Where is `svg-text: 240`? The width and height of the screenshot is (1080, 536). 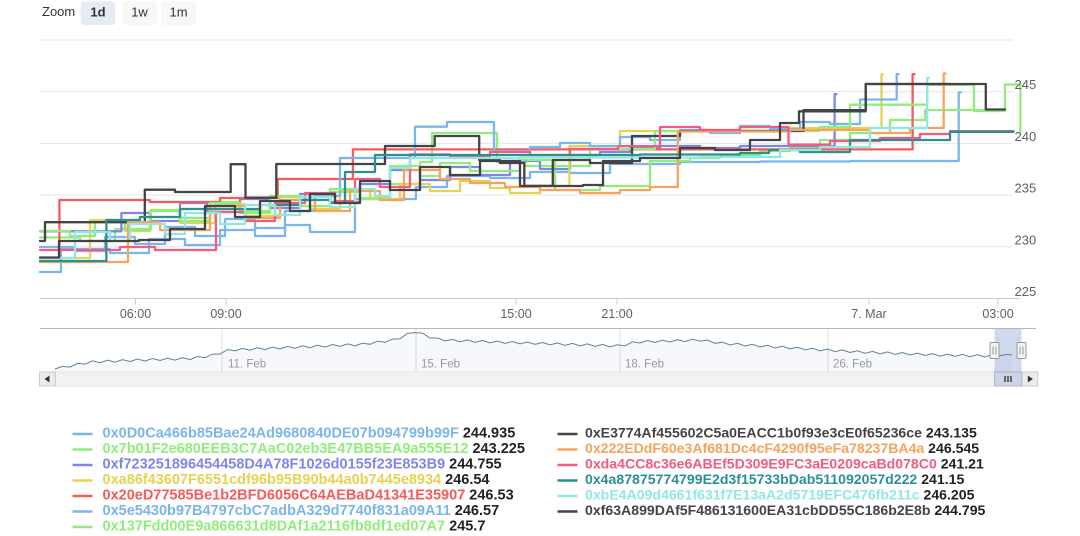 svg-text: 240 is located at coordinates (1026, 136).